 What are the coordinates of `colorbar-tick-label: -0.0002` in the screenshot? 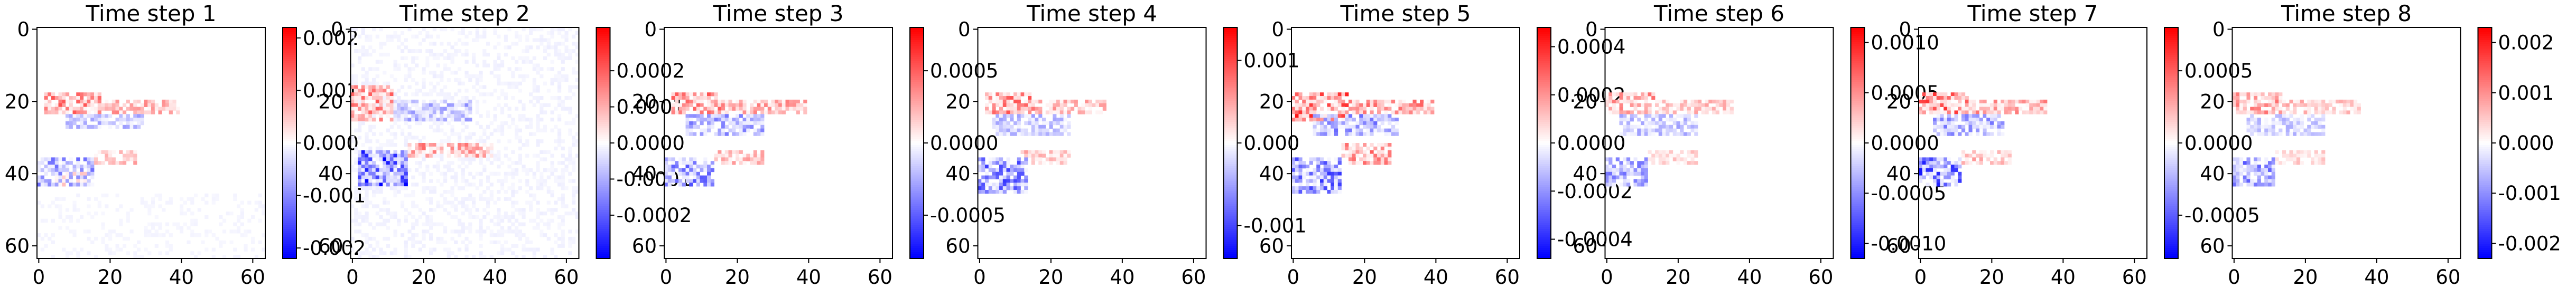 It's located at (654, 215).